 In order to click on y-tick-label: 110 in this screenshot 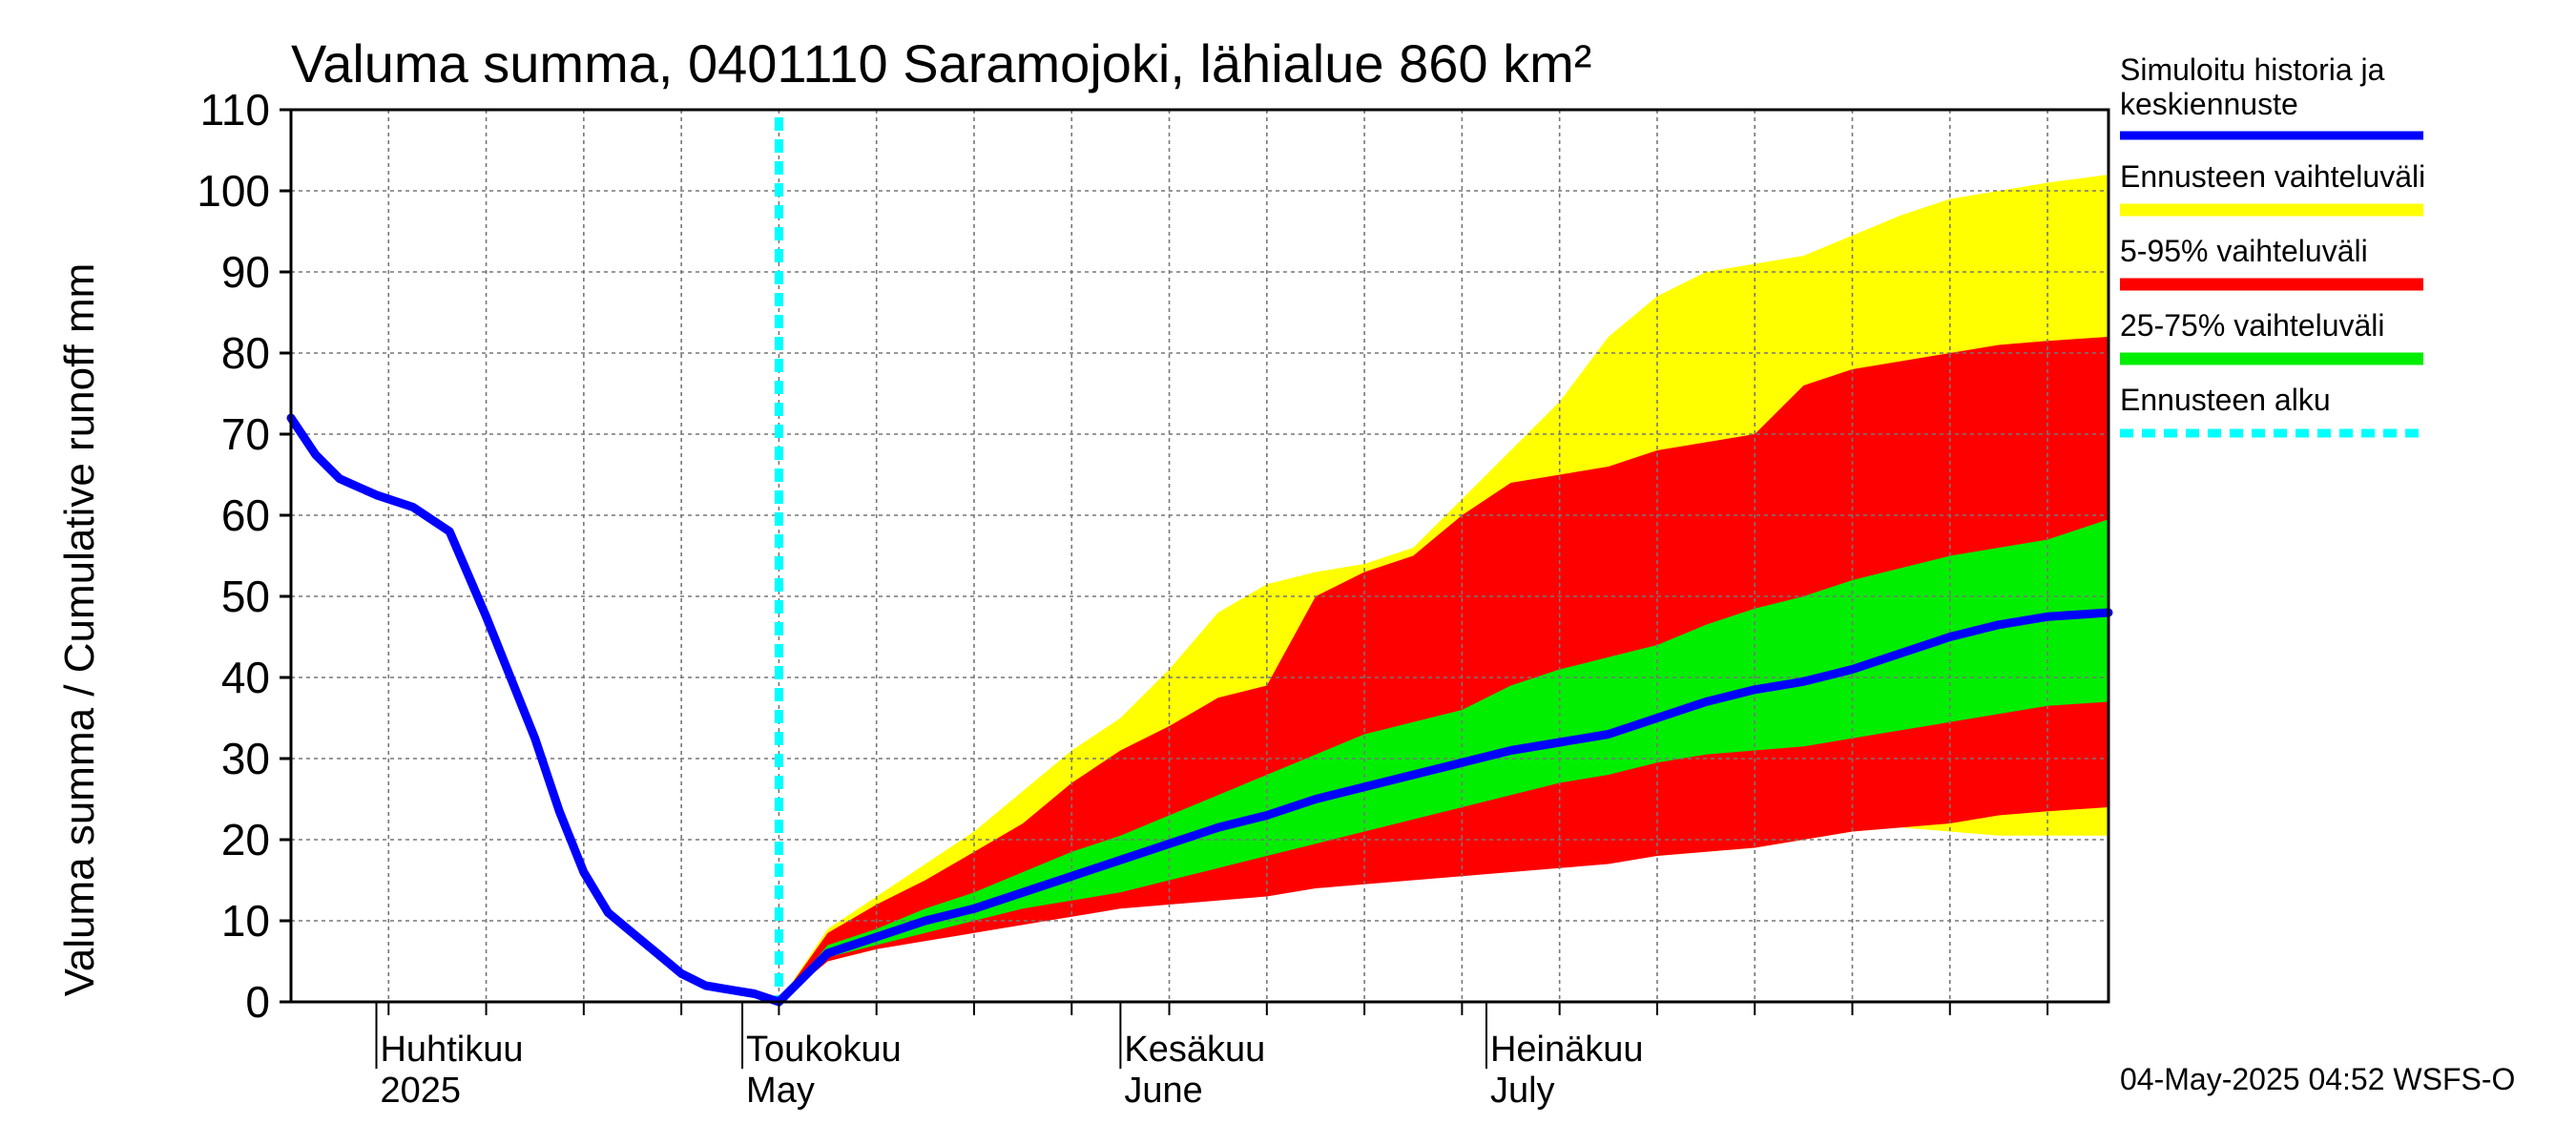, I will do `click(235, 110)`.